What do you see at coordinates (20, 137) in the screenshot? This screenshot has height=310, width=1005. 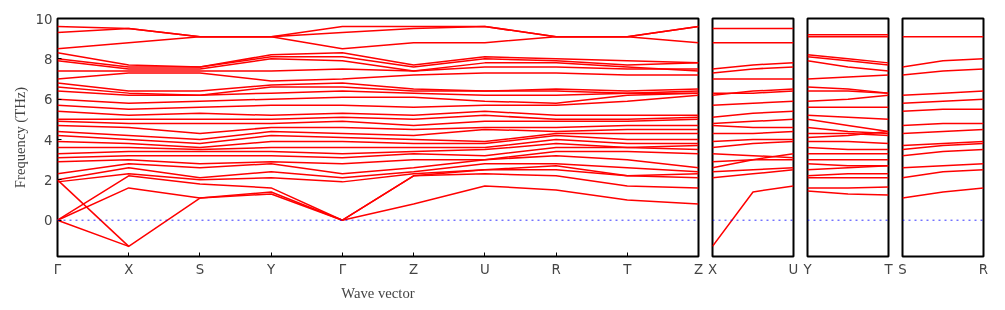 I see `y-axis-title: Frequency (THz)` at bounding box center [20, 137].